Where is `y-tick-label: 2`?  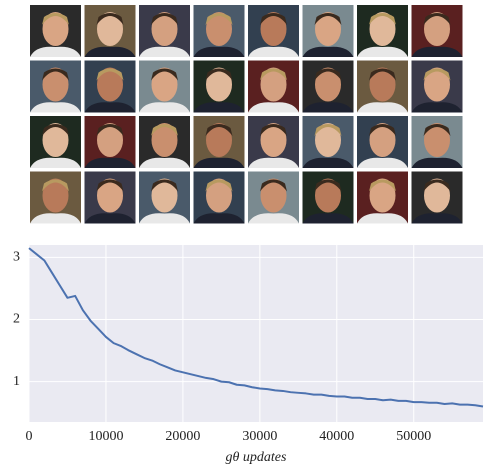
y-tick-label: 2 is located at coordinates (16, 319).